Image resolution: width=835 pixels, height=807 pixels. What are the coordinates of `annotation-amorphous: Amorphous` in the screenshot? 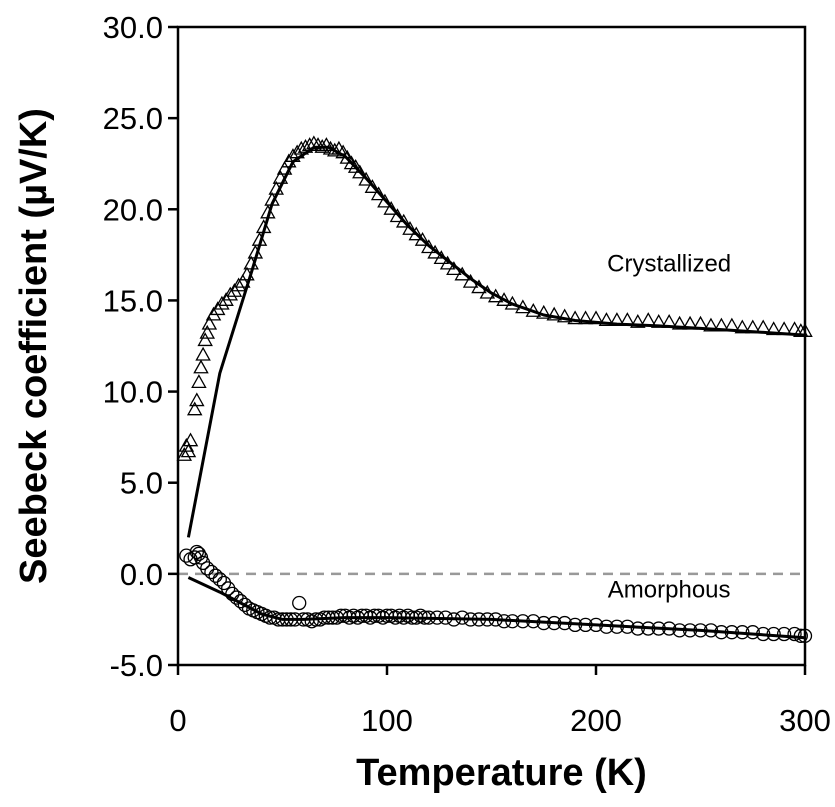 It's located at (669, 590).